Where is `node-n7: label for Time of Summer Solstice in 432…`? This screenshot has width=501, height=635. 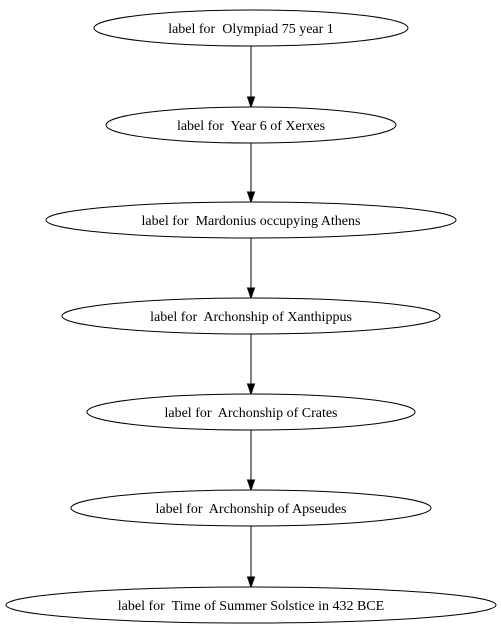 node-n7: label for Time of Summer Solstice in 432… is located at coordinates (251, 605).